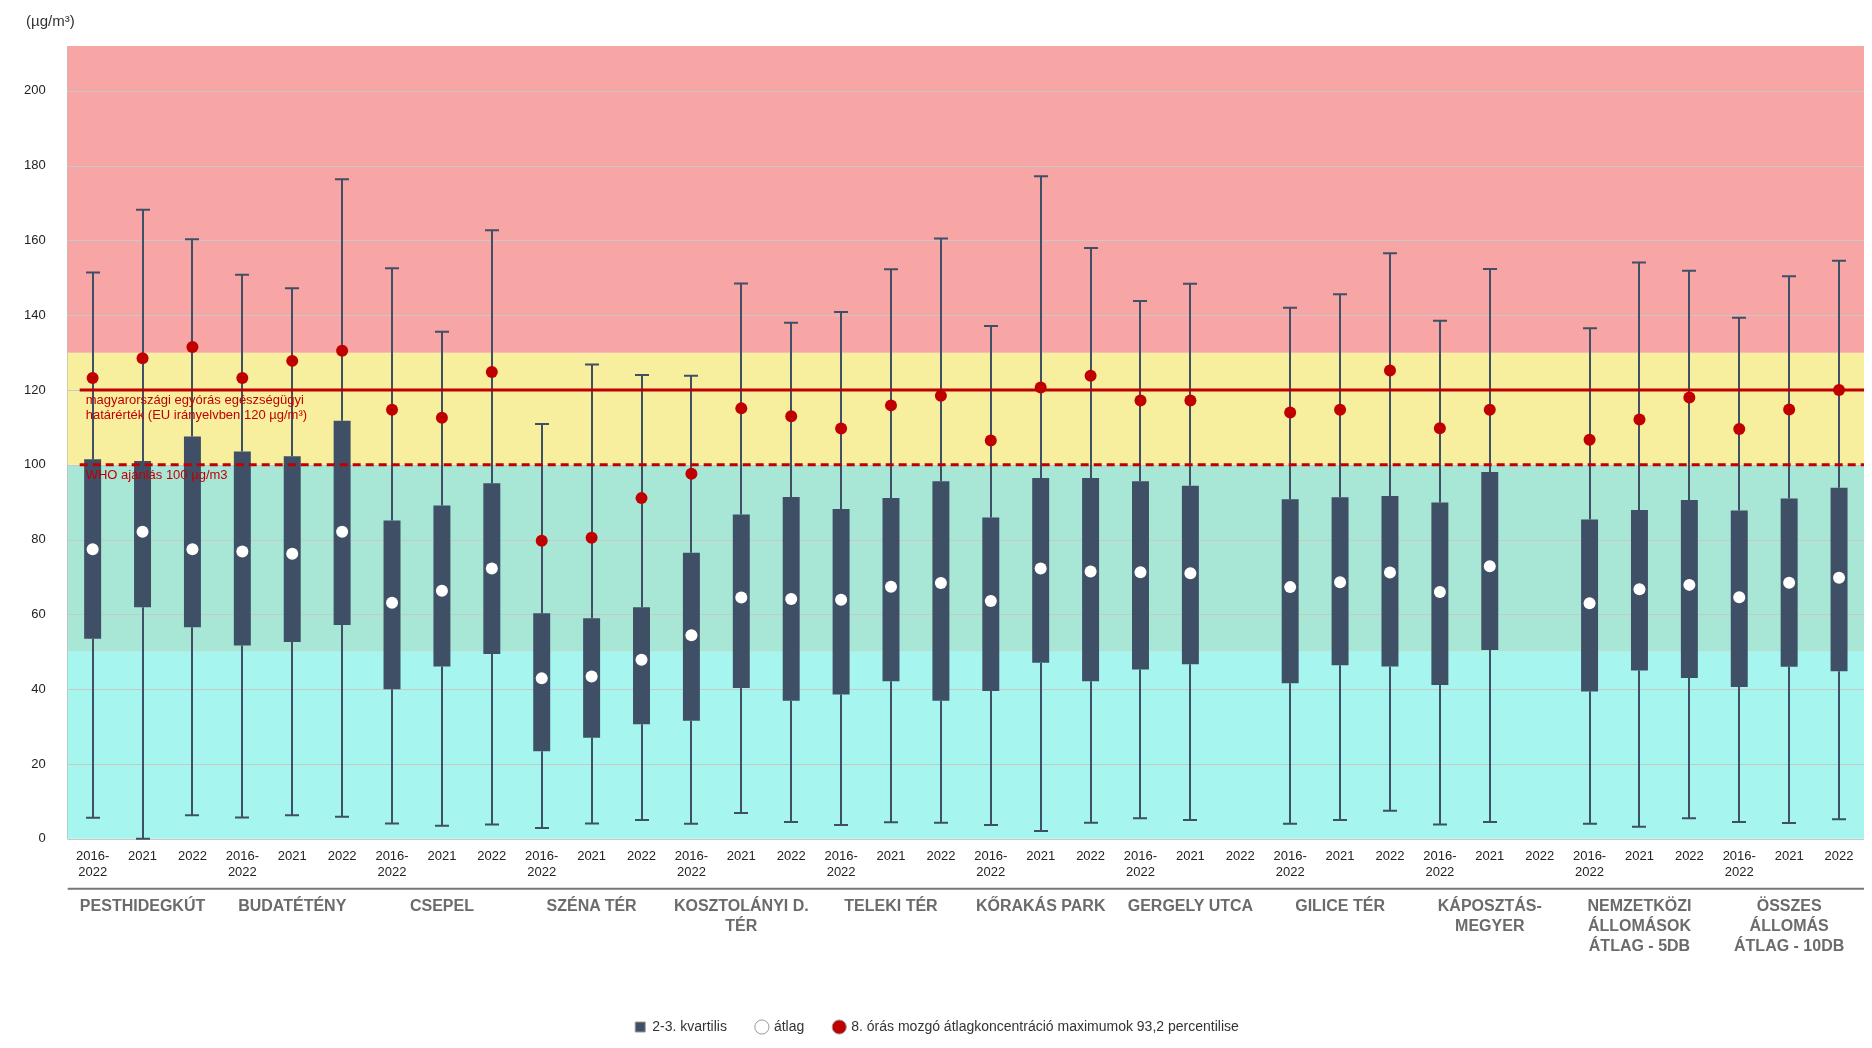  Describe the element at coordinates (1639, 925) in the screenshot. I see `text: NEMZETKÖZI ÁLLOMÁSOK ÁTLAG - 5DB` at that location.